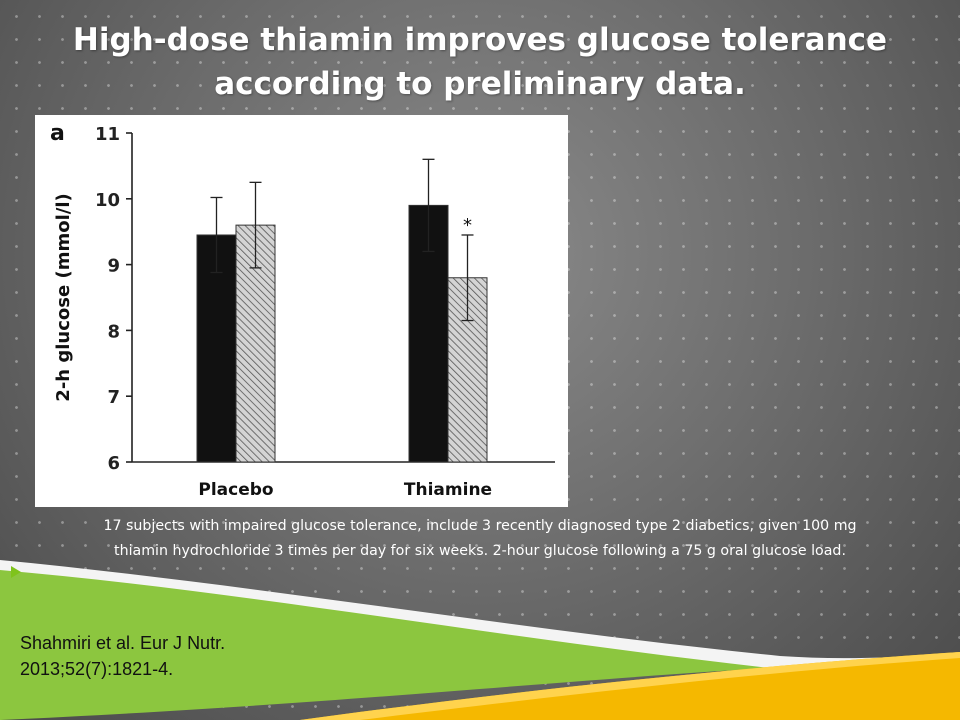 The width and height of the screenshot is (960, 720). I want to click on panel-label: a, so click(57, 133).